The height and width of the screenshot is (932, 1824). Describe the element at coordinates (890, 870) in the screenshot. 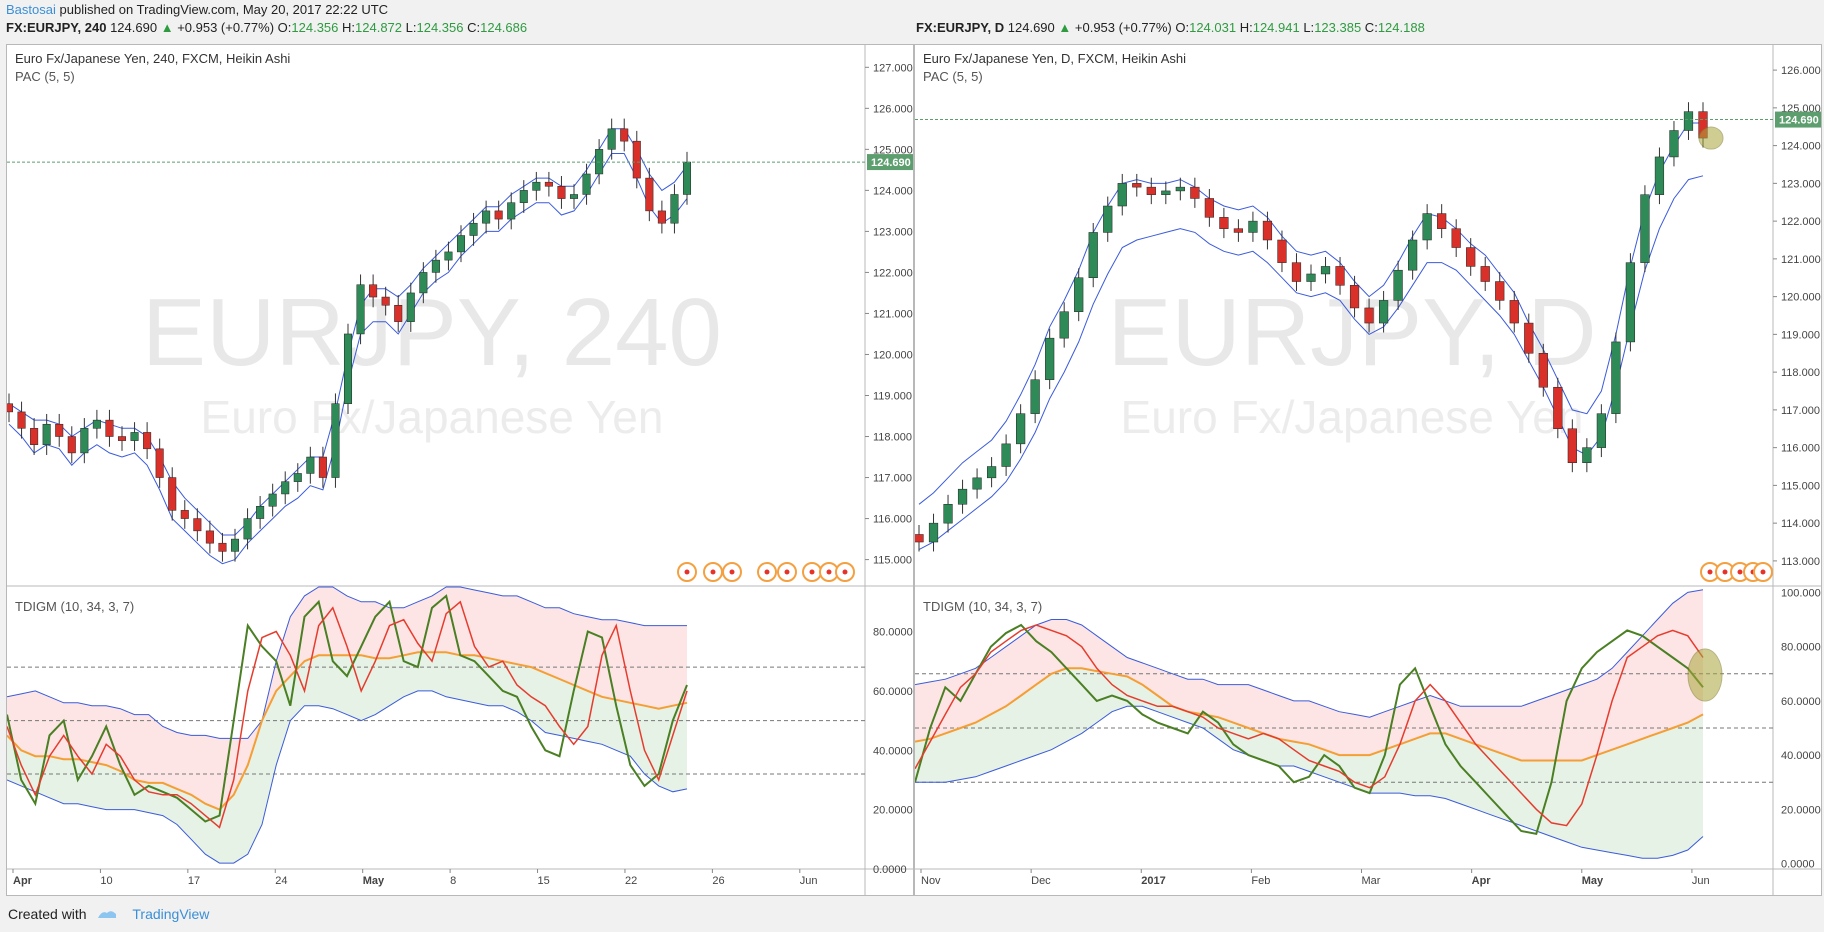

I see `osc-tick-label: 0.0000` at that location.